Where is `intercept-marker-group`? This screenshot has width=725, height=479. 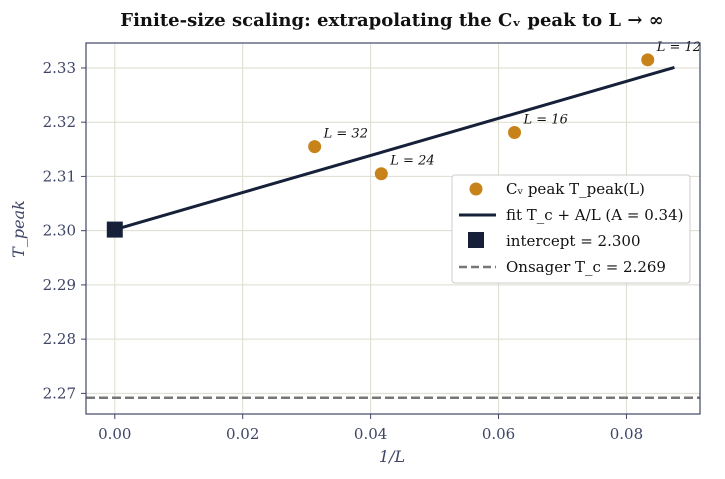 intercept-marker-group is located at coordinates (114, 229).